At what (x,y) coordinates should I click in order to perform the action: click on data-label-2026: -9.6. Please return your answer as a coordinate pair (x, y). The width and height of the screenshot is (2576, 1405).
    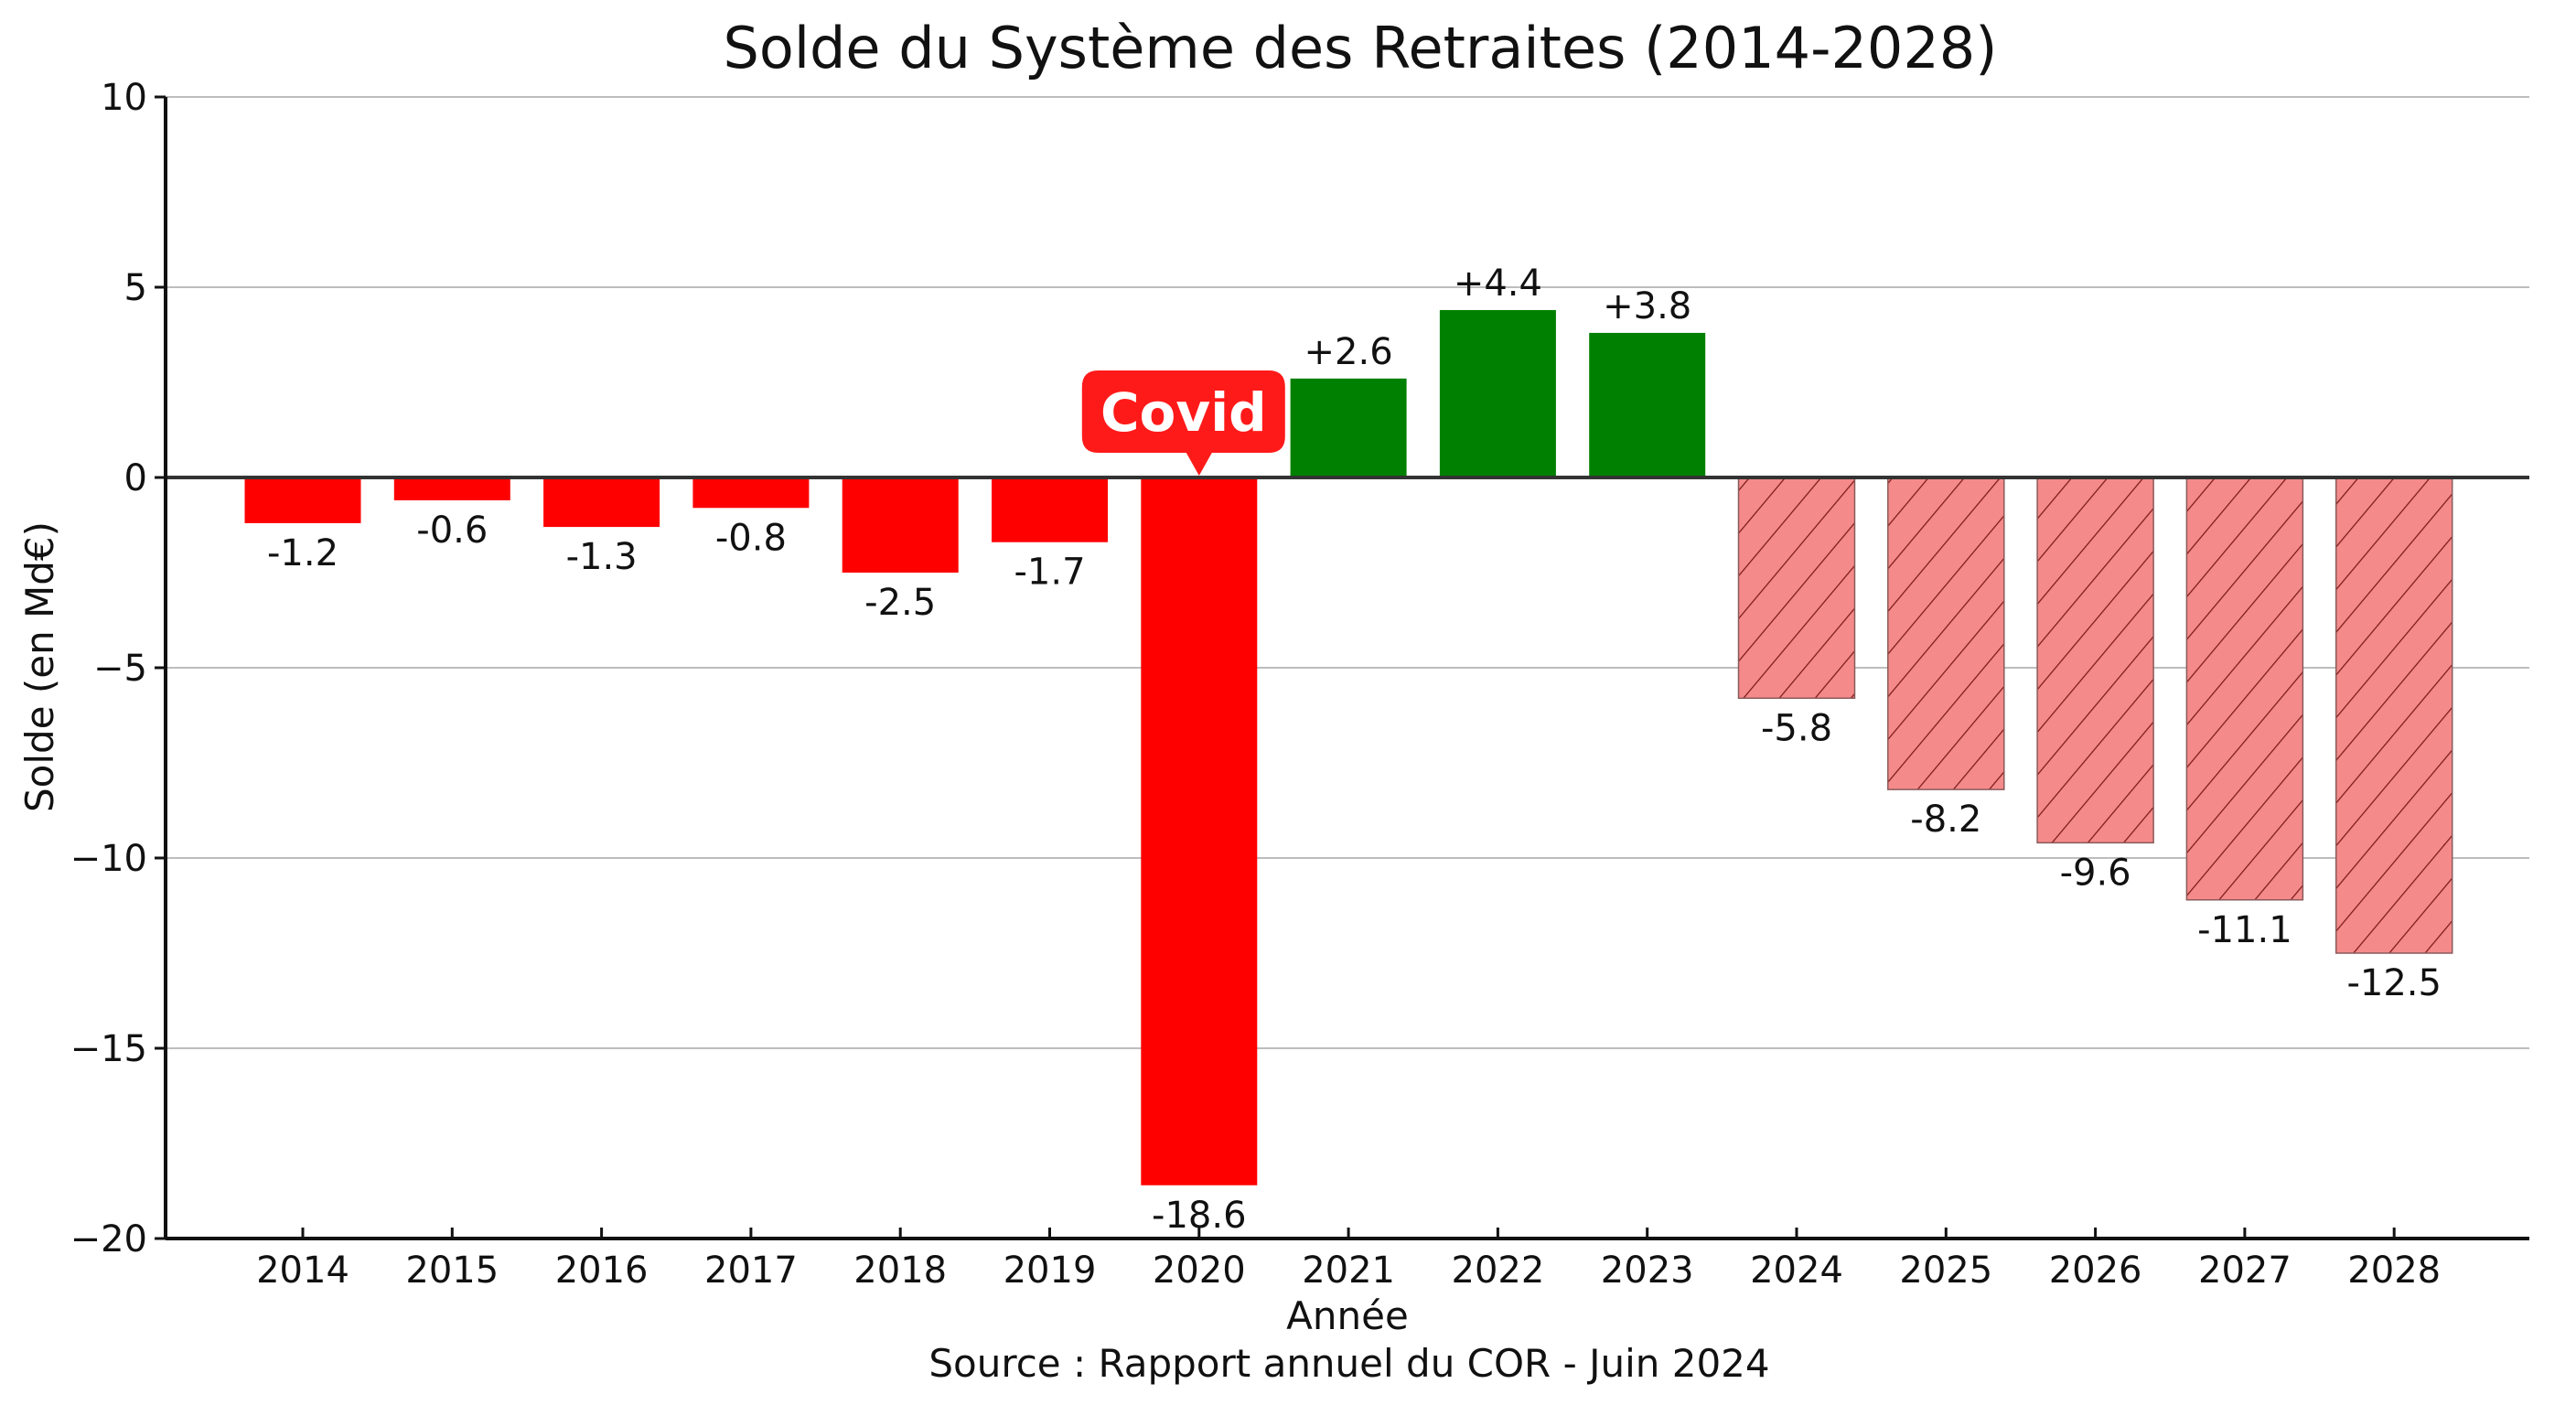
    Looking at the image, I should click on (2095, 873).